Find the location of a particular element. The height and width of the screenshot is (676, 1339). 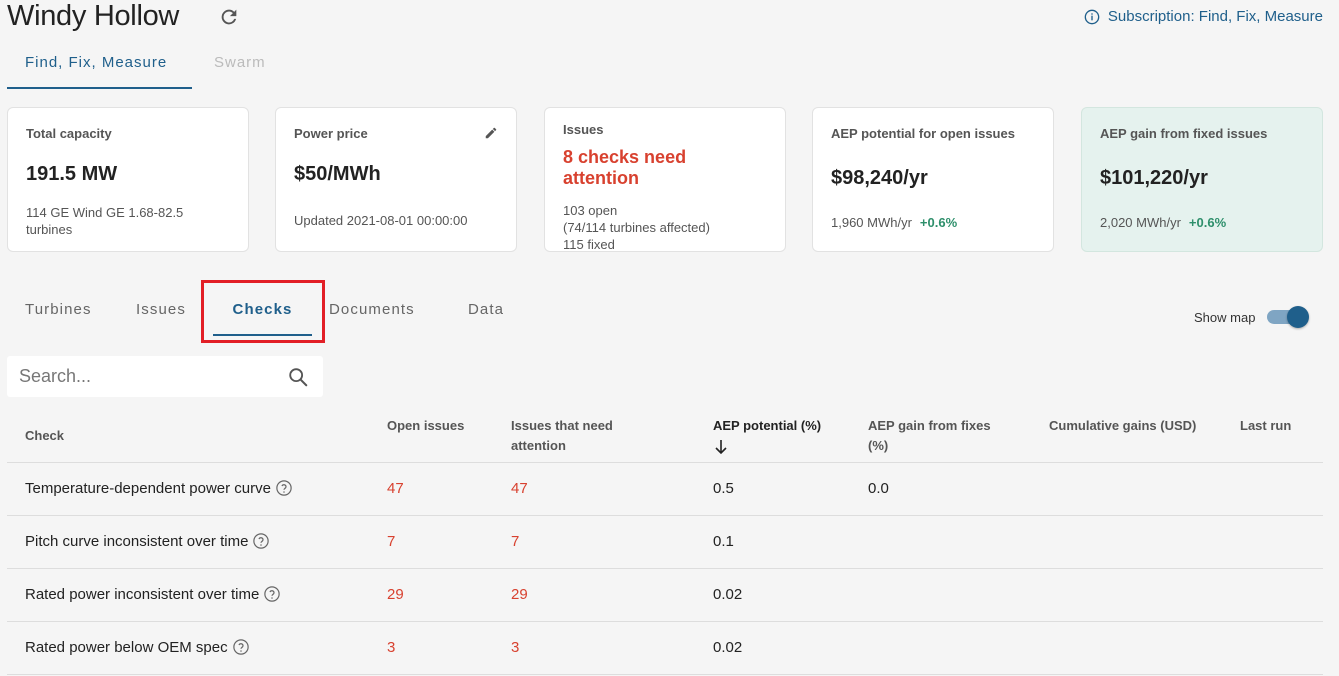

col-aep-potential: AEP potential (%) is located at coordinates (767, 439).